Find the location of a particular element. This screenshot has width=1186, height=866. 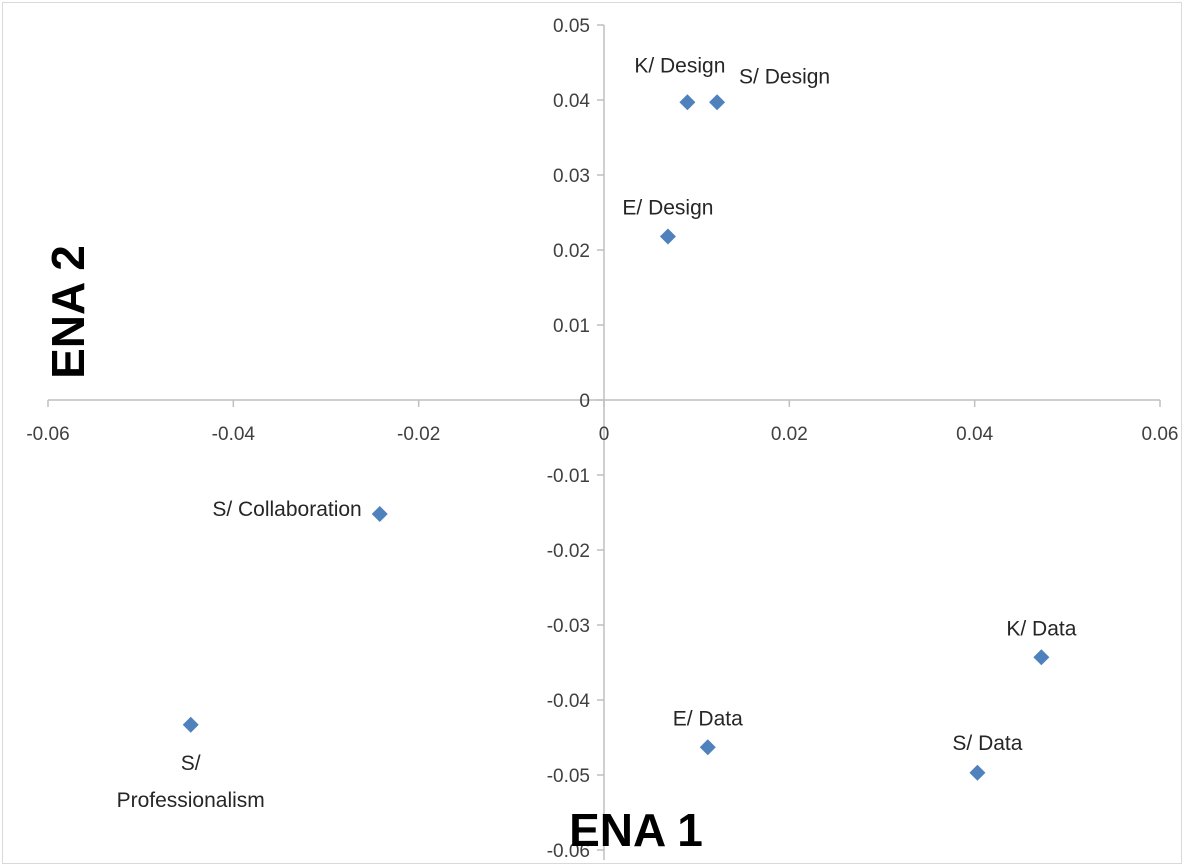

y-tick-label: -0.01 is located at coordinates (568, 476).